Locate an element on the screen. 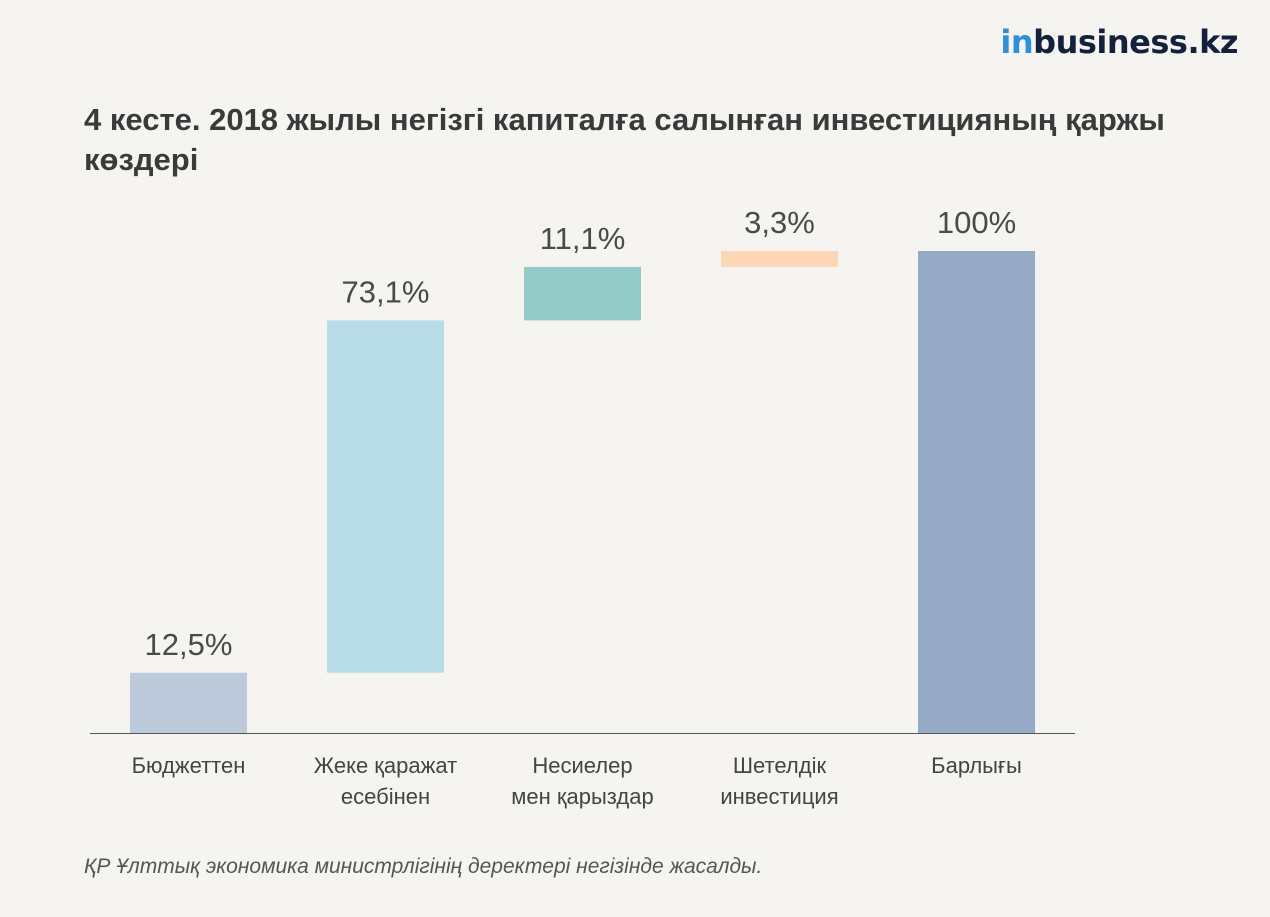 Image resolution: width=1270 pixels, height=917 pixels. category-label-3-line-1: Несиелер is located at coordinates (582, 765).